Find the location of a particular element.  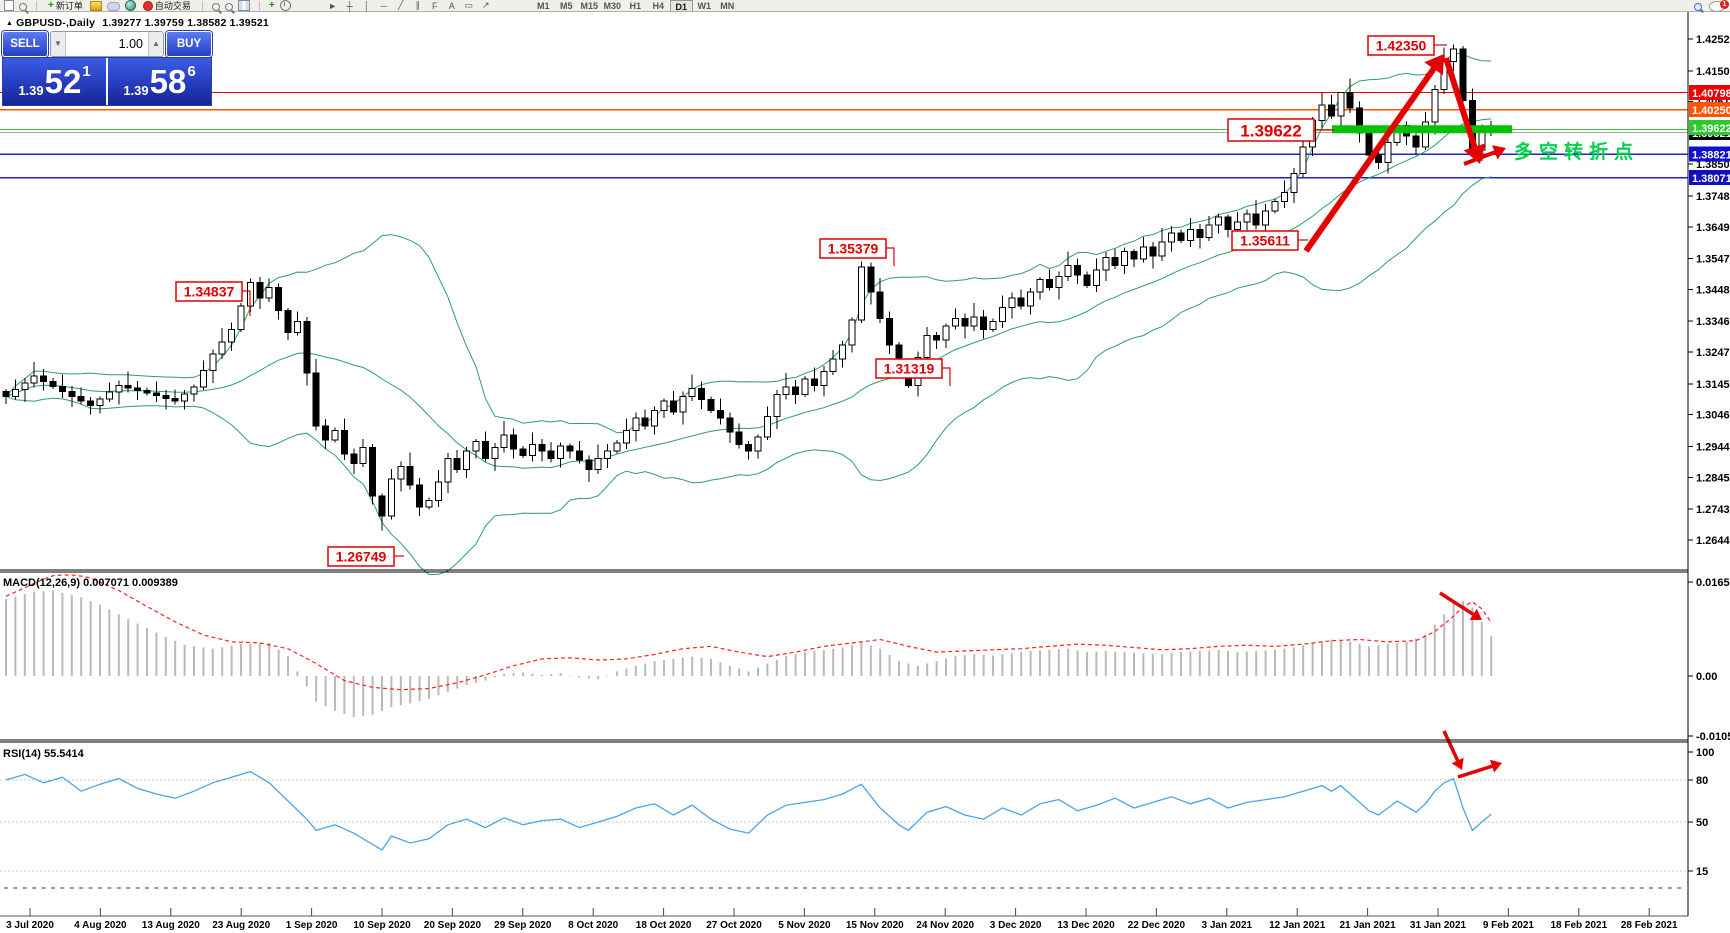

label-text: 1.35379 is located at coordinates (853, 249).